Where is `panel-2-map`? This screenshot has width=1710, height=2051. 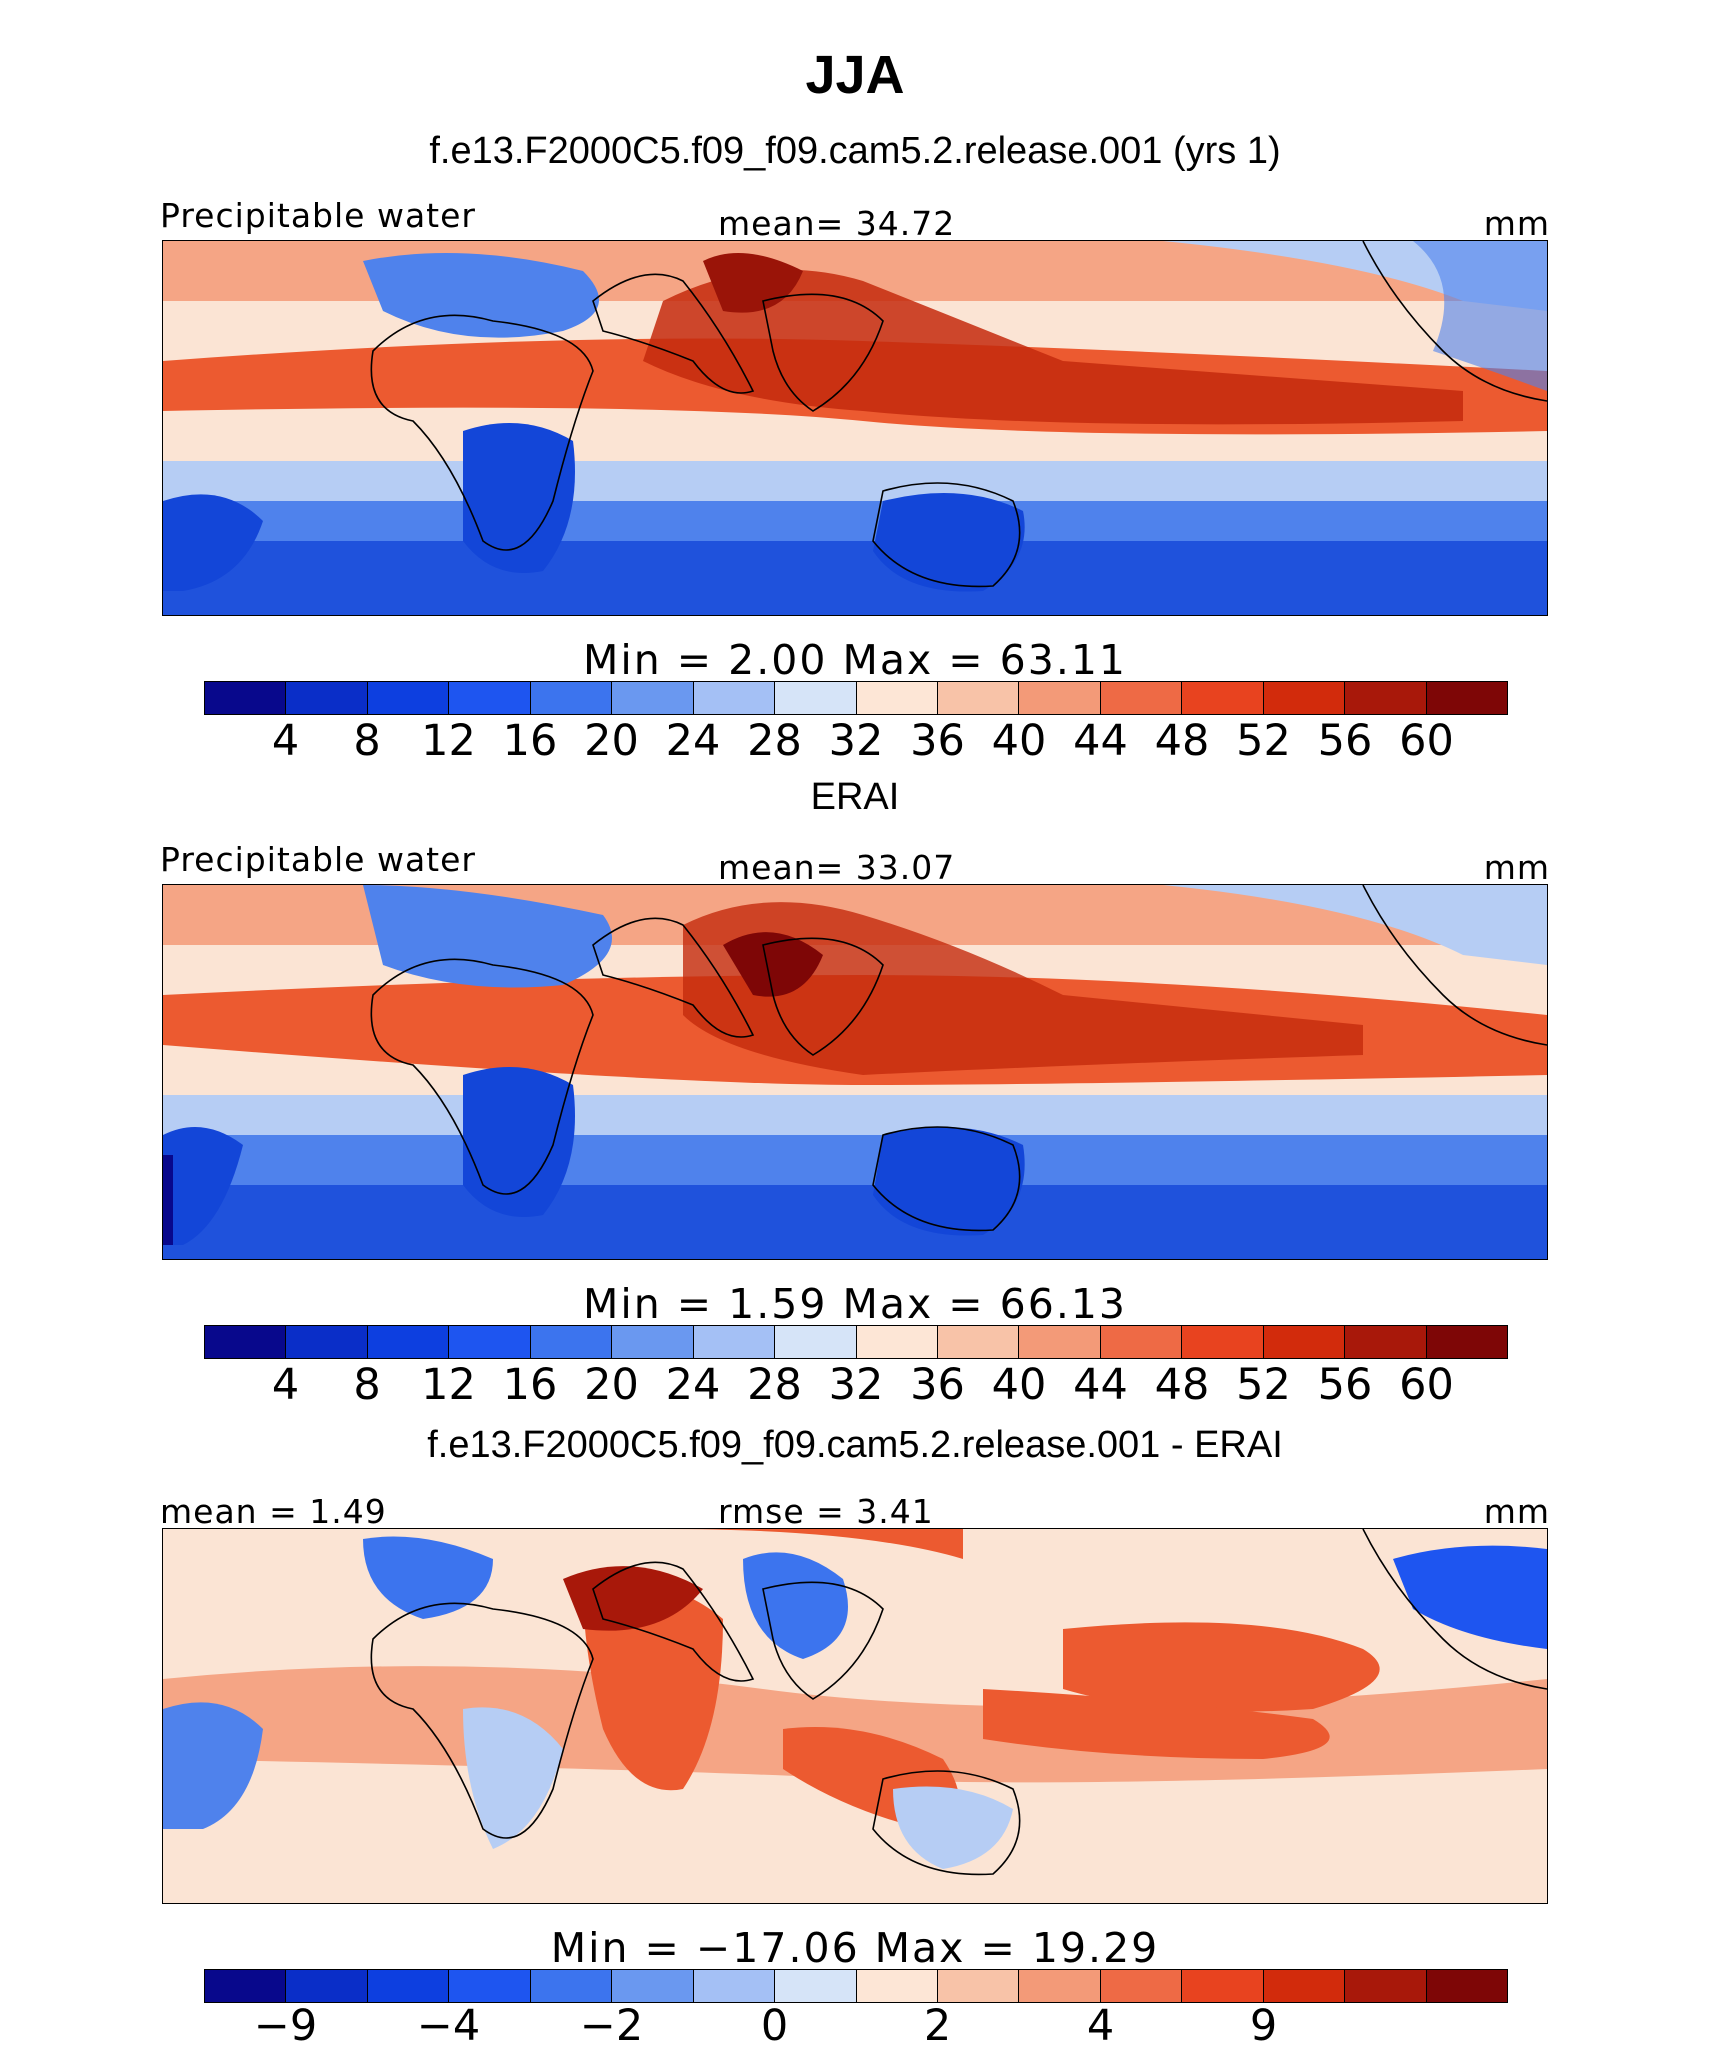 panel-2-map is located at coordinates (855, 1072).